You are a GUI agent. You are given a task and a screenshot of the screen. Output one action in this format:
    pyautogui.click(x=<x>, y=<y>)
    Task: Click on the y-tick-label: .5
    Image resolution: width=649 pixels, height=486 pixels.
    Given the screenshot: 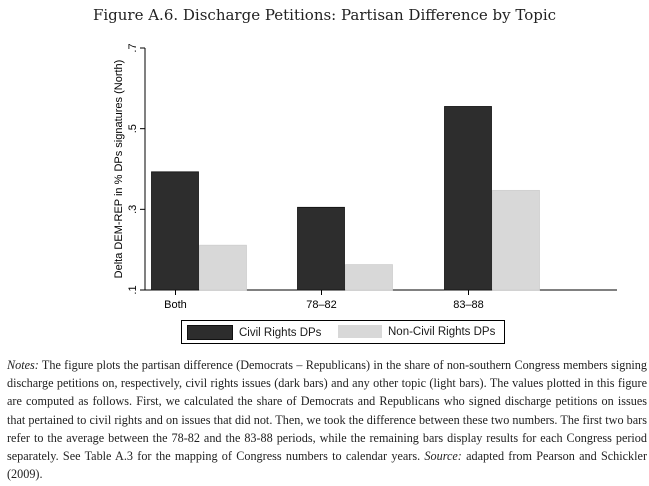 What is the action you would take?
    pyautogui.click(x=133, y=128)
    